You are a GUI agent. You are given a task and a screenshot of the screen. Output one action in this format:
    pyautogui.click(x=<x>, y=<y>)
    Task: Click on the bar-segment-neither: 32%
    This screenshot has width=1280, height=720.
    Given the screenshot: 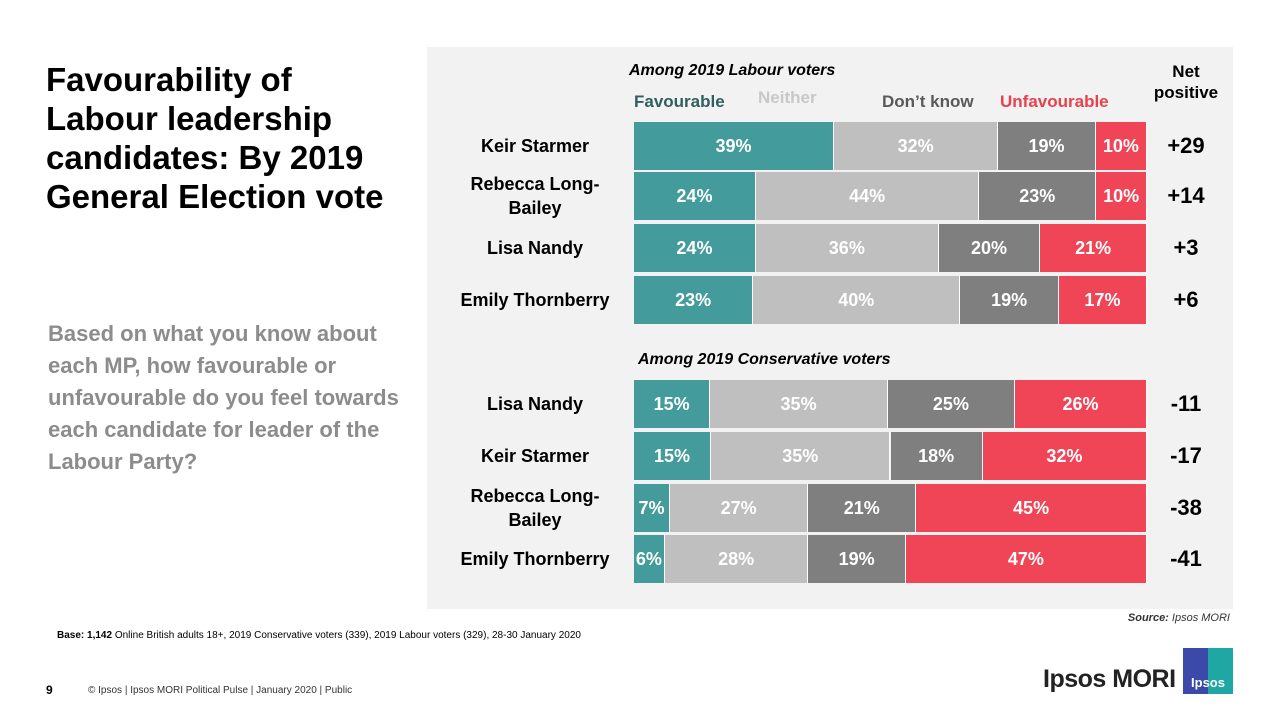 What is the action you would take?
    pyautogui.click(x=916, y=146)
    